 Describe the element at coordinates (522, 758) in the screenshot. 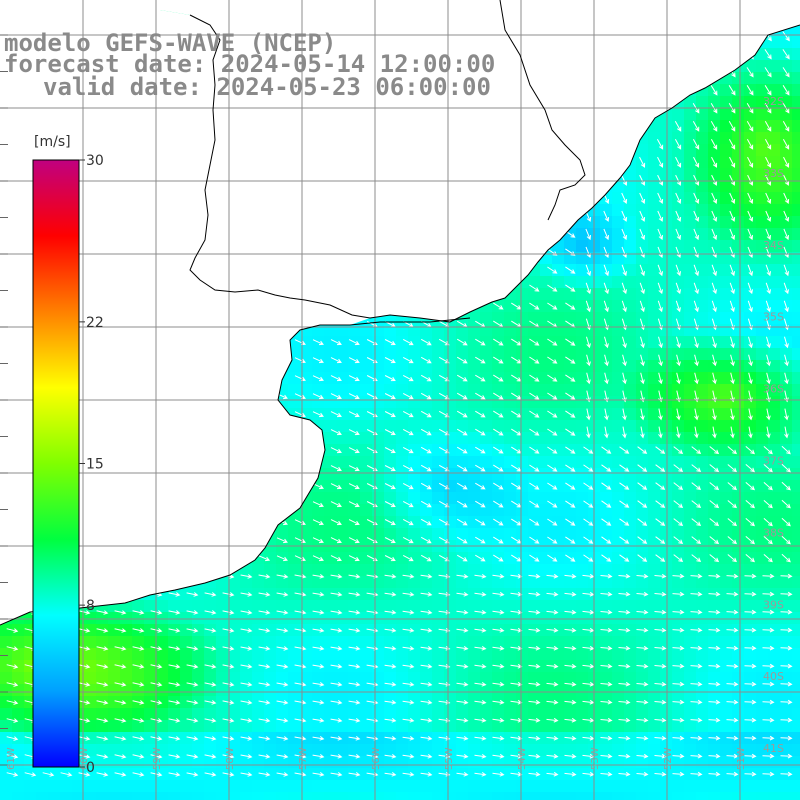

I see `lon-label: 54W` at that location.